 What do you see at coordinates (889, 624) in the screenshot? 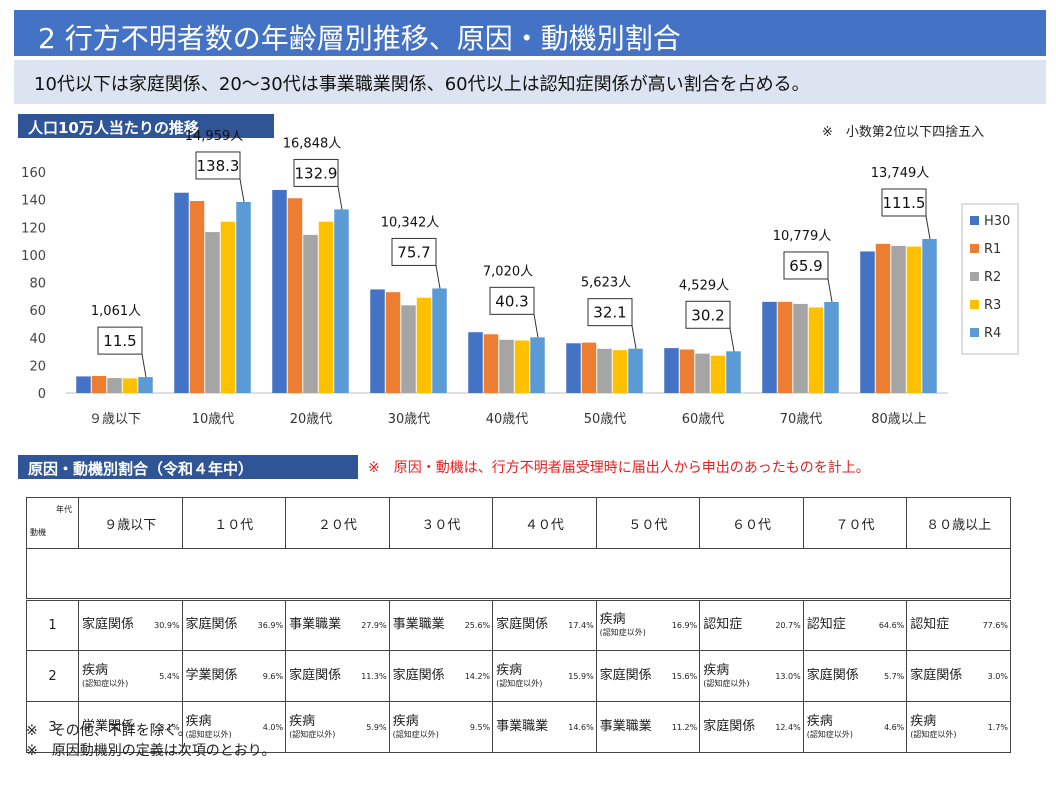
I see `percent-cell: 64.6%` at bounding box center [889, 624].